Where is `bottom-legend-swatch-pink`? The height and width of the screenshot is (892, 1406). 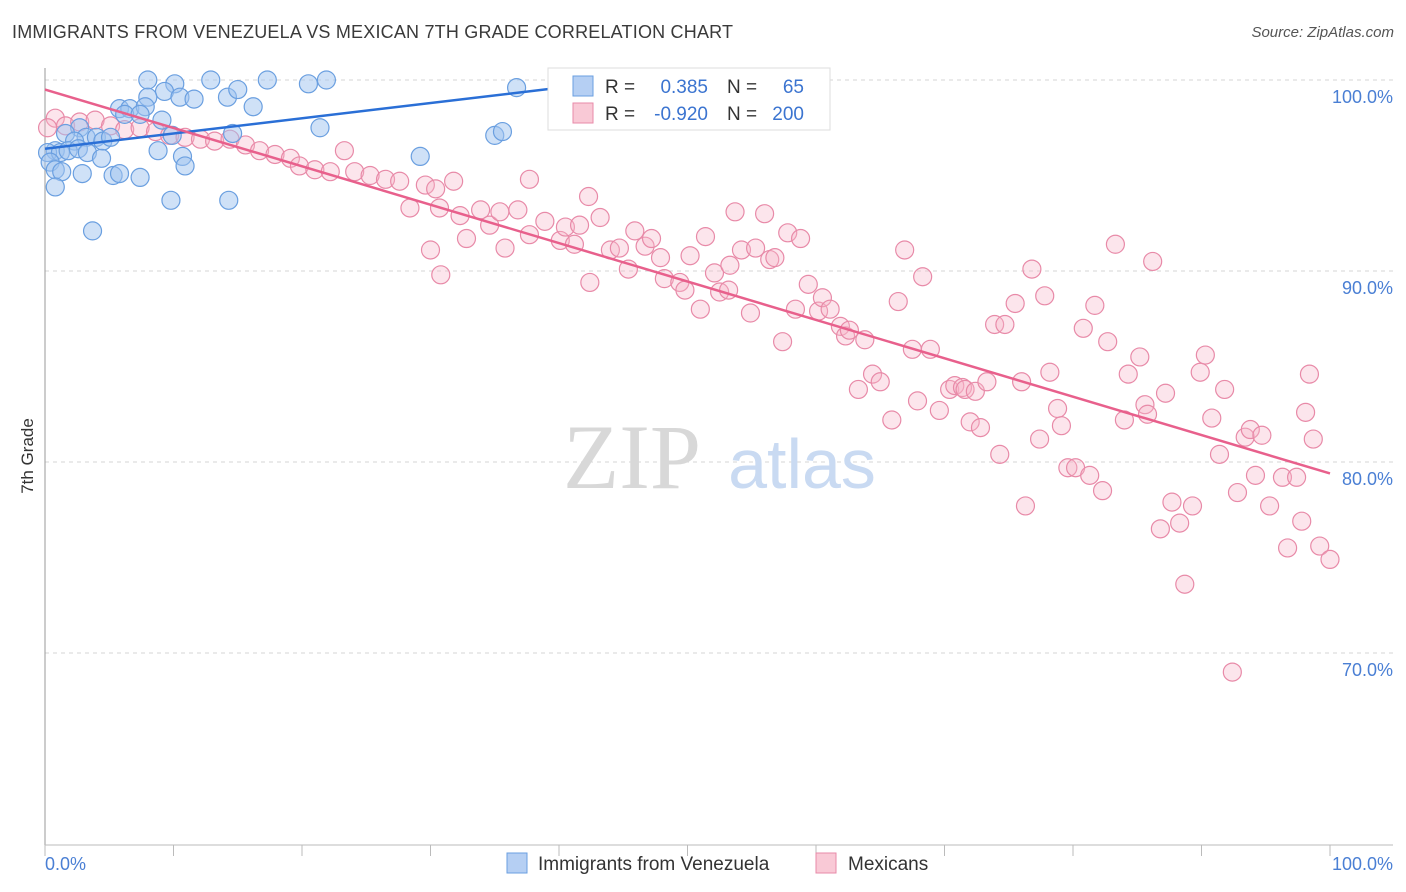 bottom-legend-swatch-pink is located at coordinates (826, 863).